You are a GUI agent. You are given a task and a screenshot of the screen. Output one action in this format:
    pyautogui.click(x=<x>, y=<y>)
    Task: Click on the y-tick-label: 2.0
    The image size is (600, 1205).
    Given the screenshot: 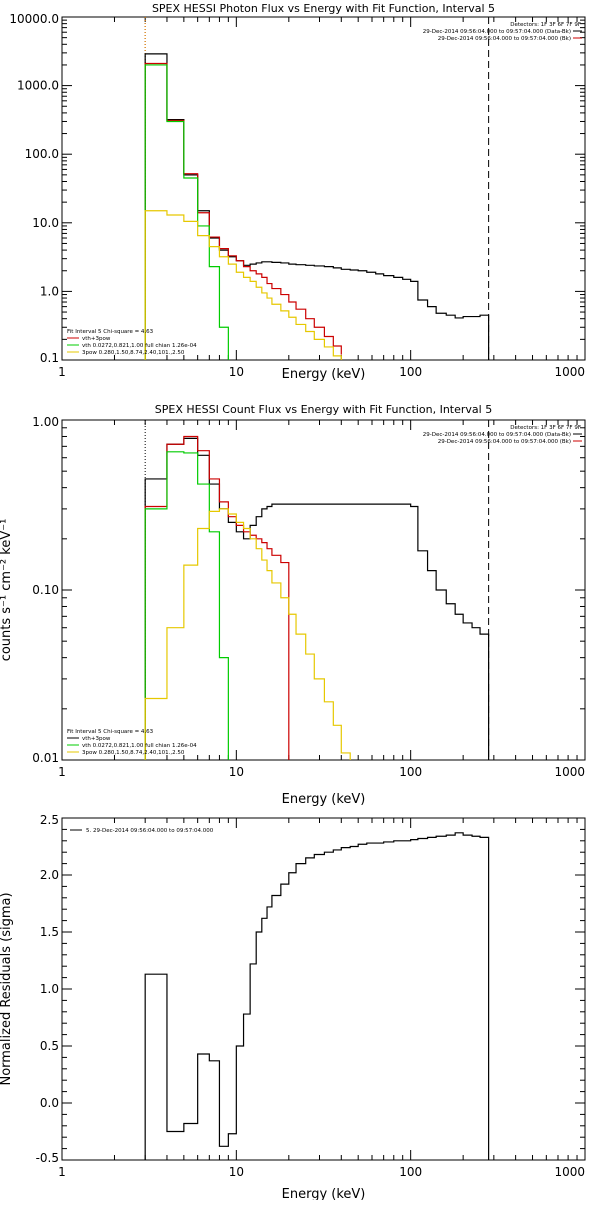 What is the action you would take?
    pyautogui.click(x=49, y=875)
    